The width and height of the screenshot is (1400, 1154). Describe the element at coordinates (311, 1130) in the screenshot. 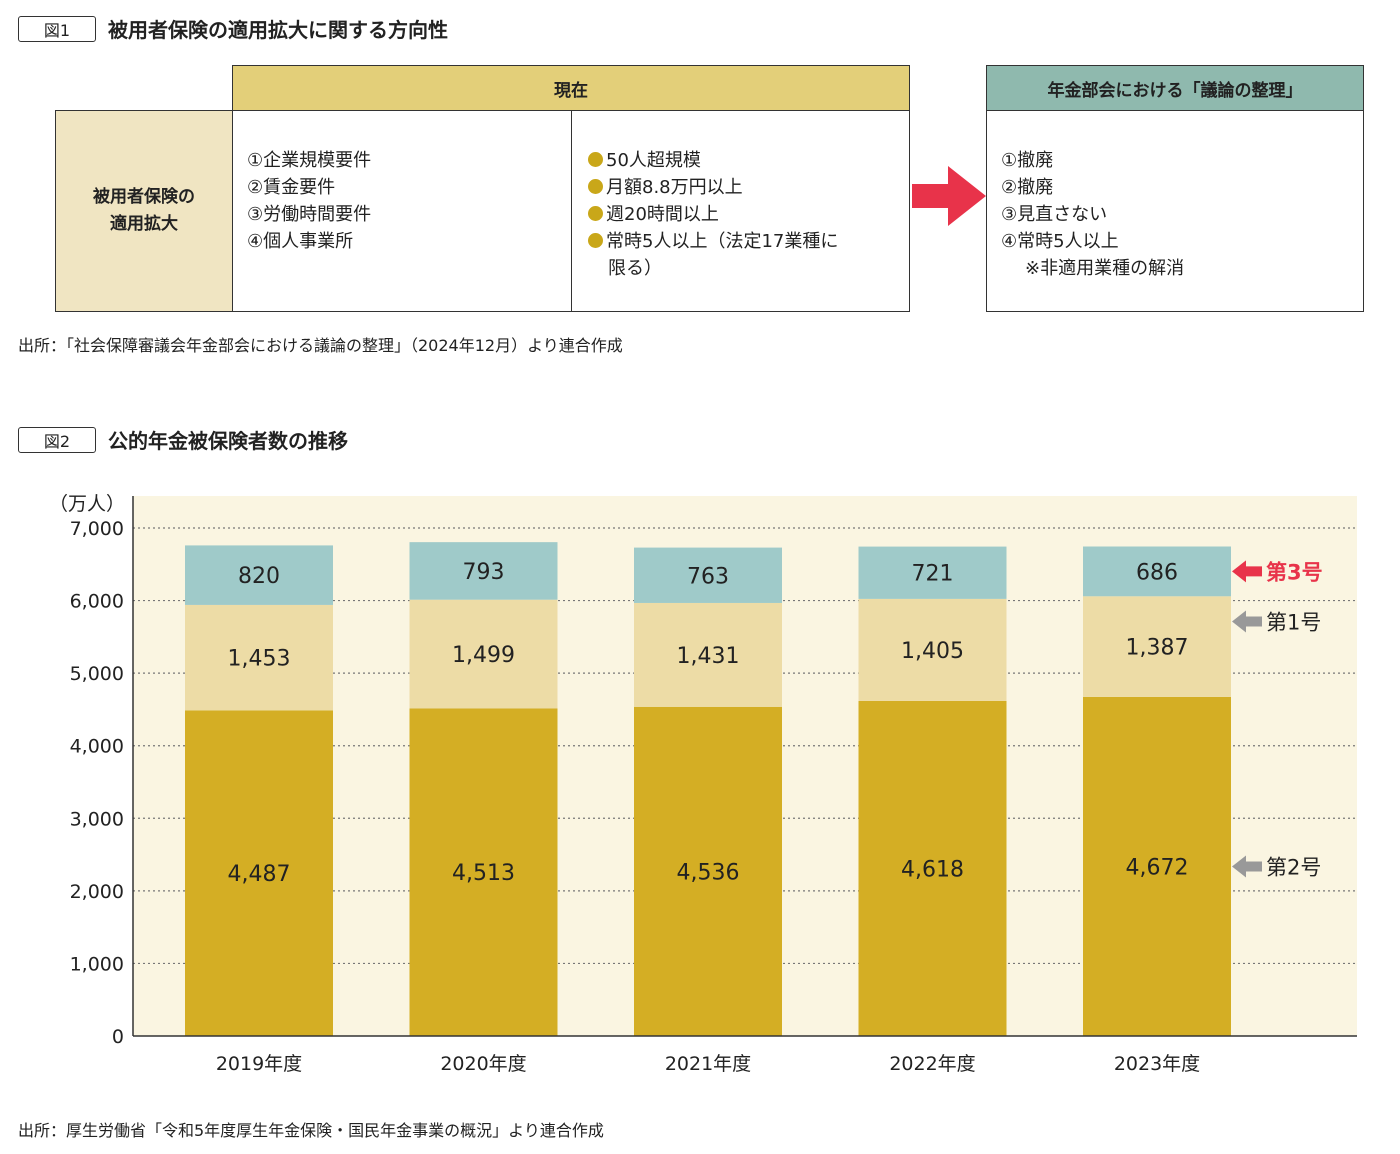

I see `fig2-source: 出所：厚生労働省「令和5年度厚生年金保険・国民年金事業の概況」より連合作成` at that location.